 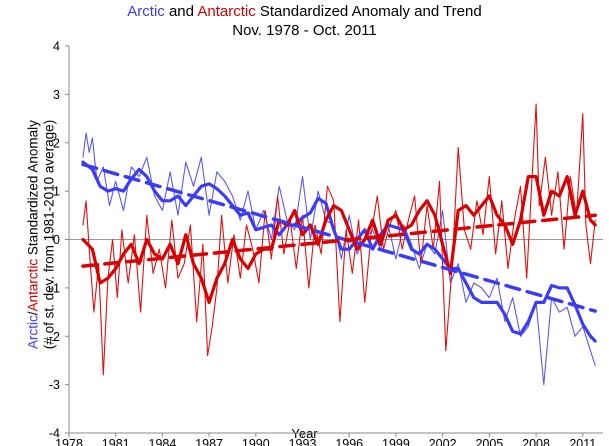 I want to click on y-tick-label: -3, so click(x=54, y=385).